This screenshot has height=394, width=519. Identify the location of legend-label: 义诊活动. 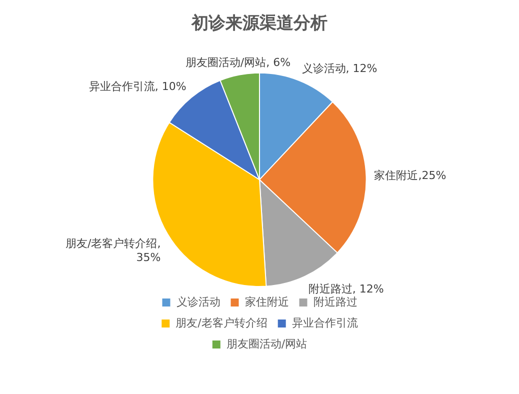
(198, 301).